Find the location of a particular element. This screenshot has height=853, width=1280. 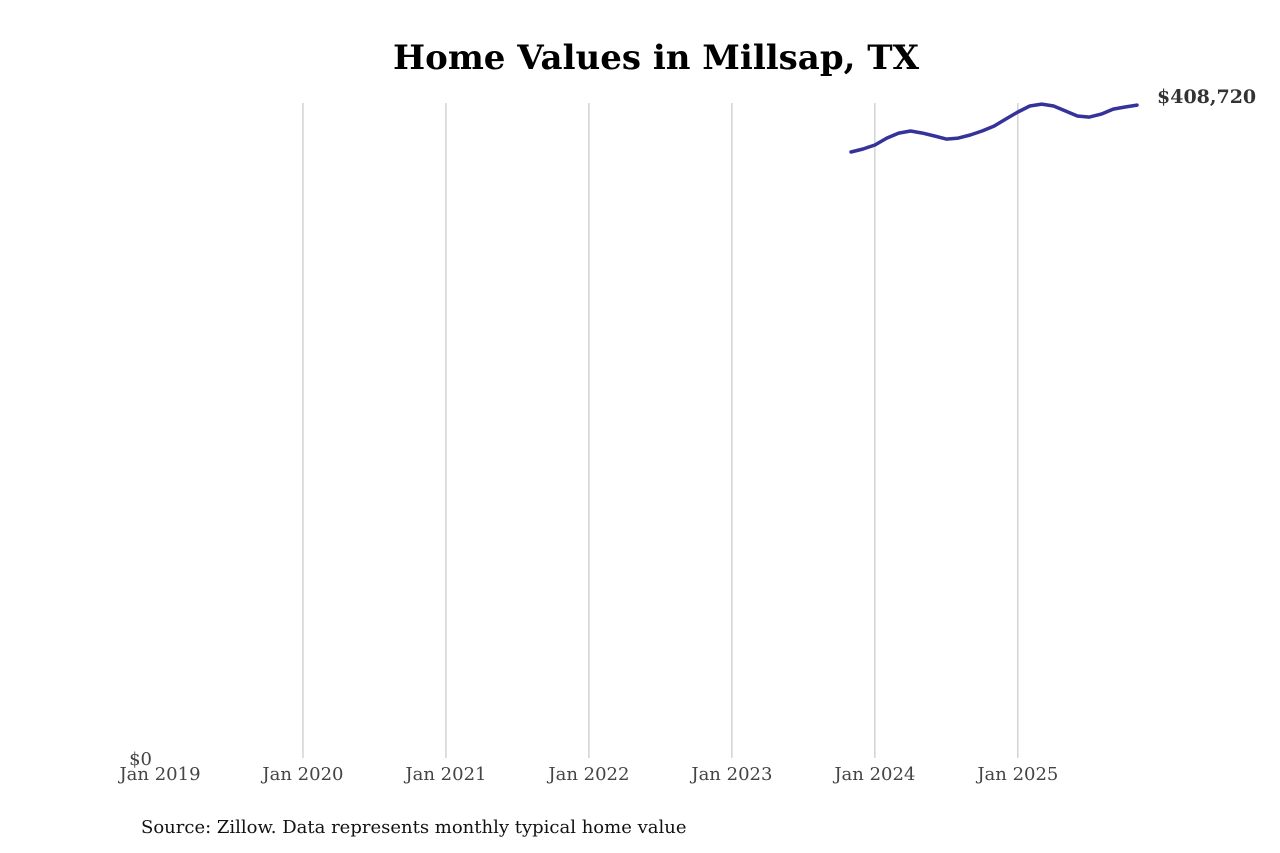

line-series is located at coordinates (994, 128).